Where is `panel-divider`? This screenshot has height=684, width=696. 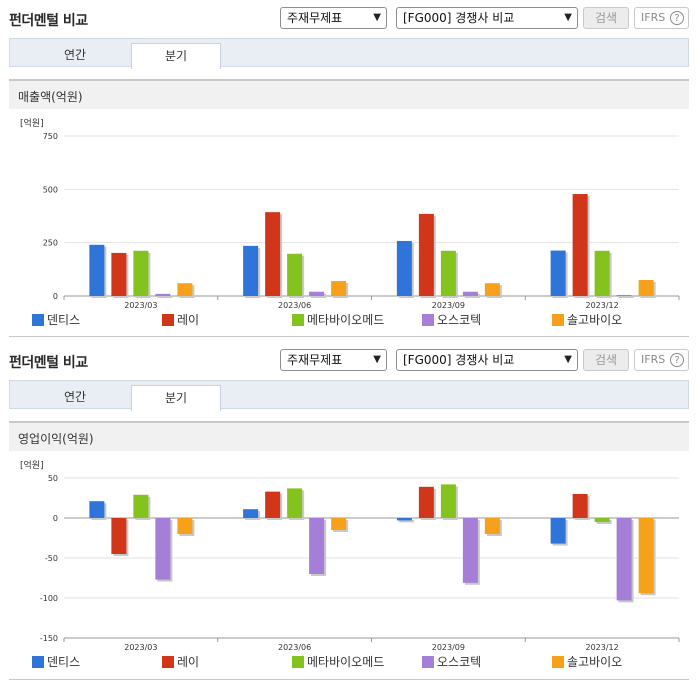
panel-divider is located at coordinates (349, 336).